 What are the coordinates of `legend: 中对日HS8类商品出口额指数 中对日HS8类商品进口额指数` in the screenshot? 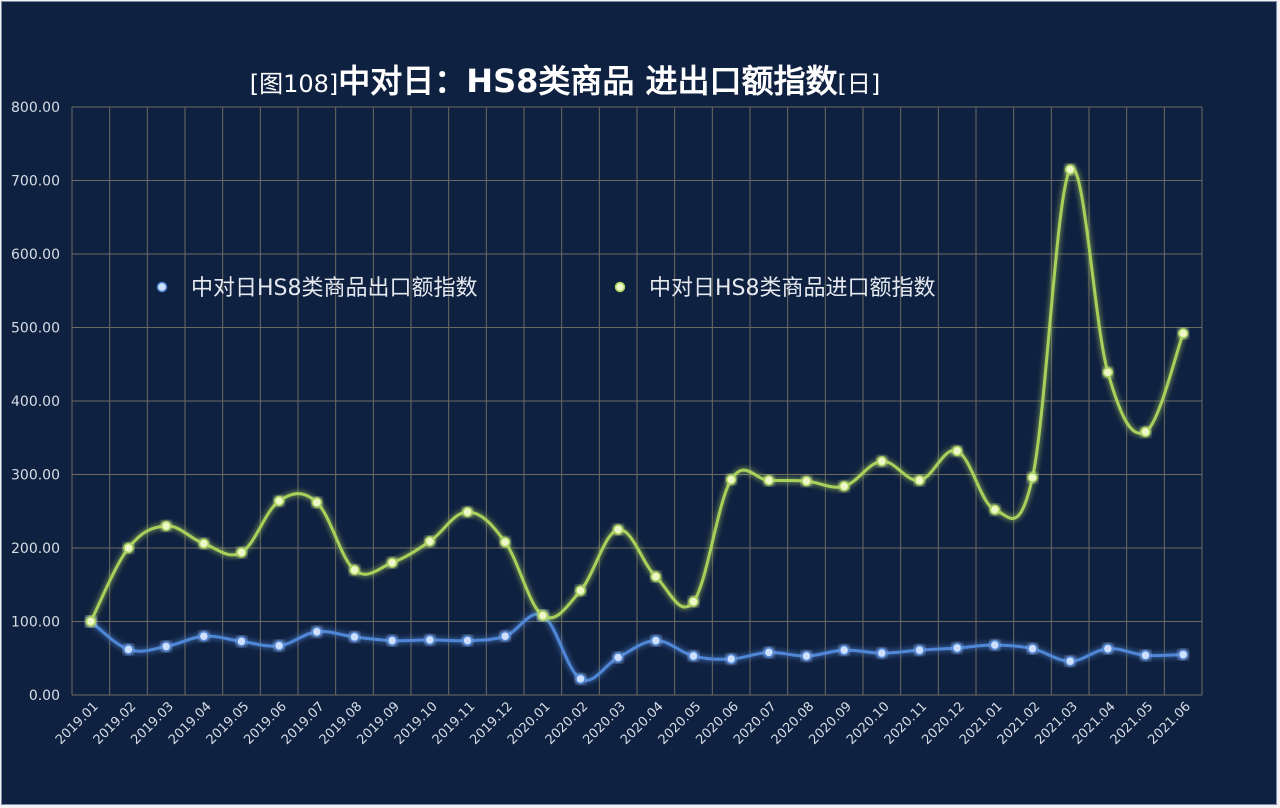 It's located at (539, 288).